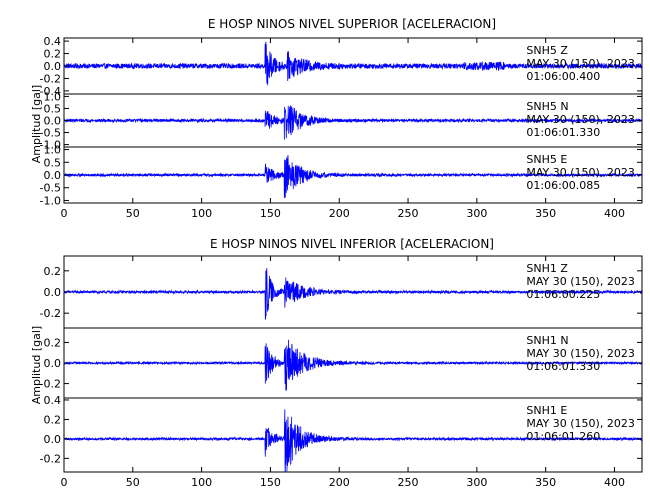  What do you see at coordinates (353, 441) in the screenshot?
I see `waveform-snh1-e` at bounding box center [353, 441].